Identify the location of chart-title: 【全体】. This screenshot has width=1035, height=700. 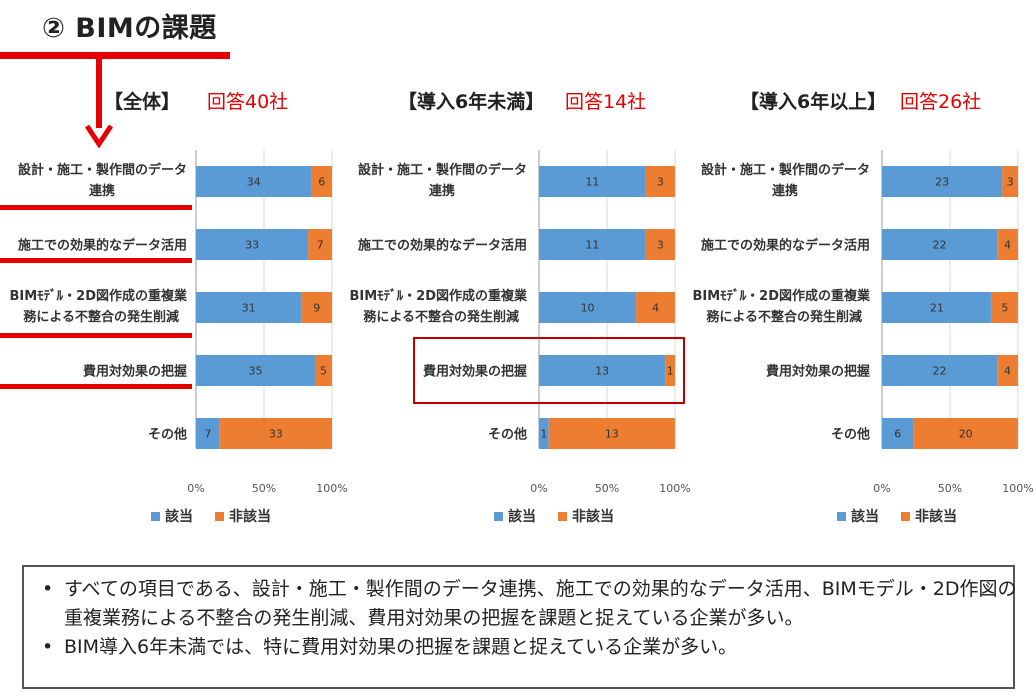
(142, 101).